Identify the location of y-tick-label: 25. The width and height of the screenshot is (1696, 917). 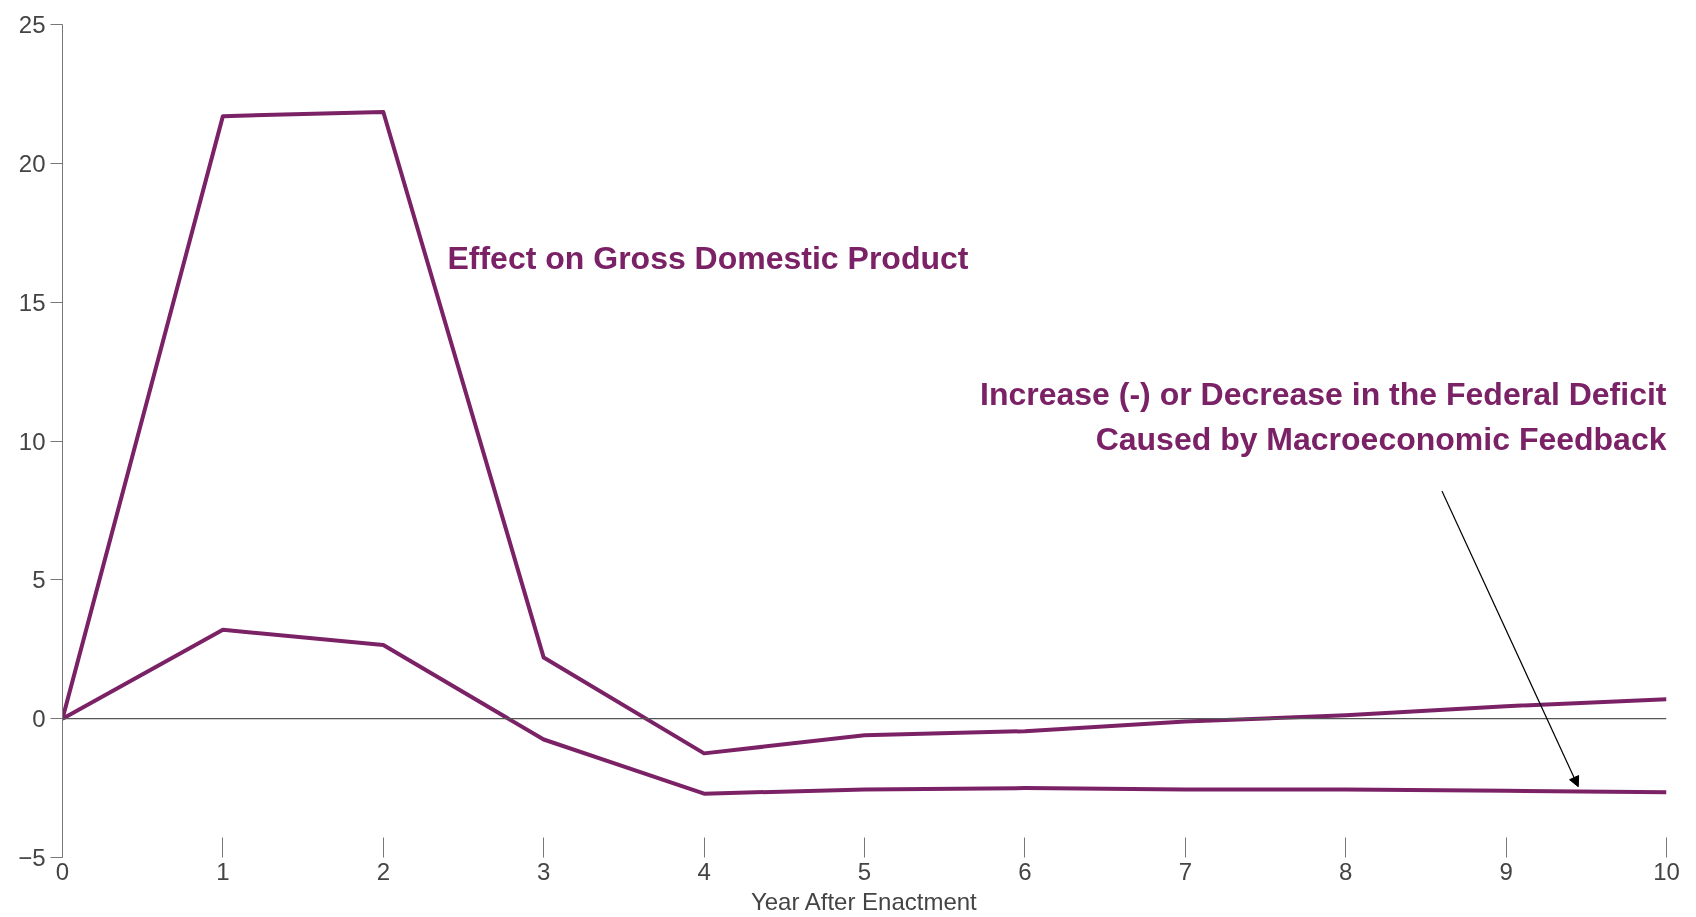
(32, 24).